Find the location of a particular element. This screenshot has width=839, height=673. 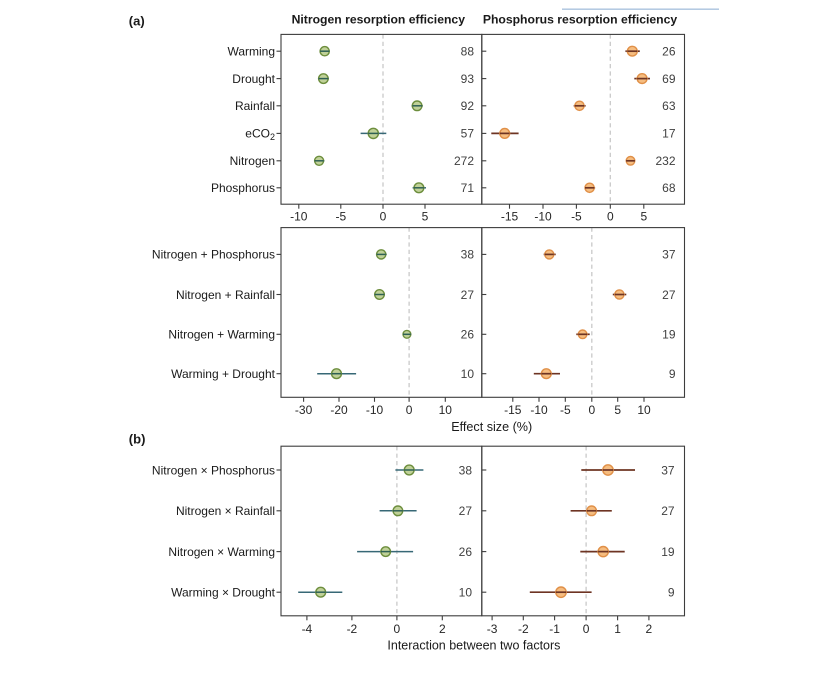

svg-text: (a) is located at coordinates (137, 20).